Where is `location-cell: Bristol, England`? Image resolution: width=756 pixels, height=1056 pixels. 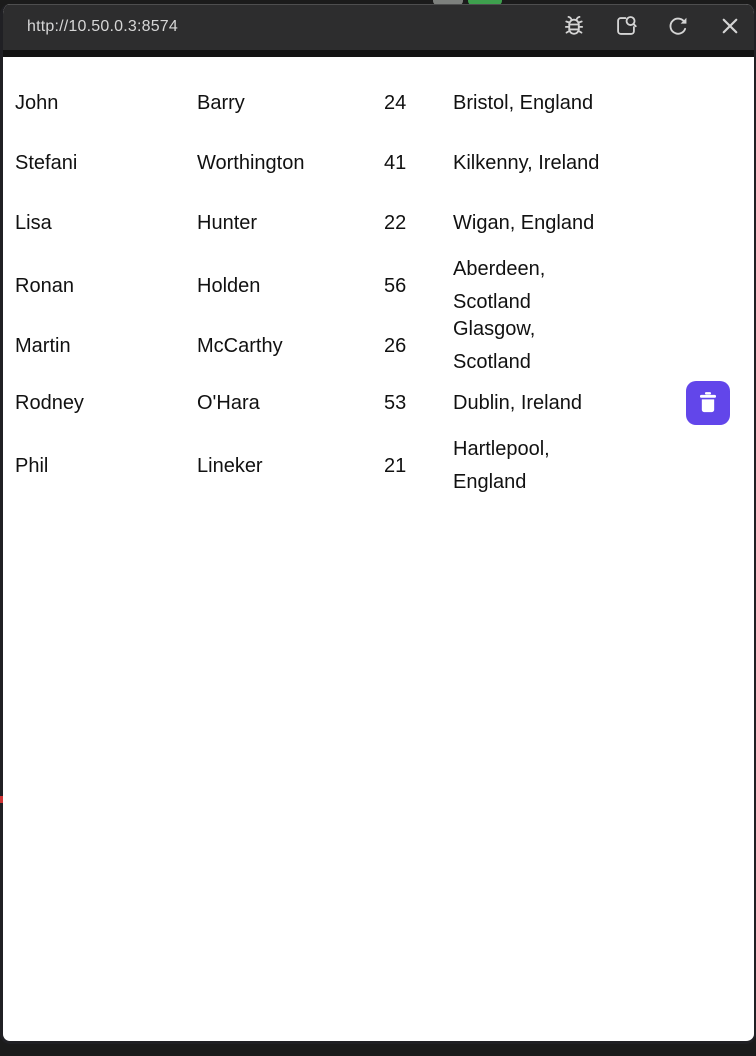
location-cell: Bristol, England is located at coordinates (523, 102).